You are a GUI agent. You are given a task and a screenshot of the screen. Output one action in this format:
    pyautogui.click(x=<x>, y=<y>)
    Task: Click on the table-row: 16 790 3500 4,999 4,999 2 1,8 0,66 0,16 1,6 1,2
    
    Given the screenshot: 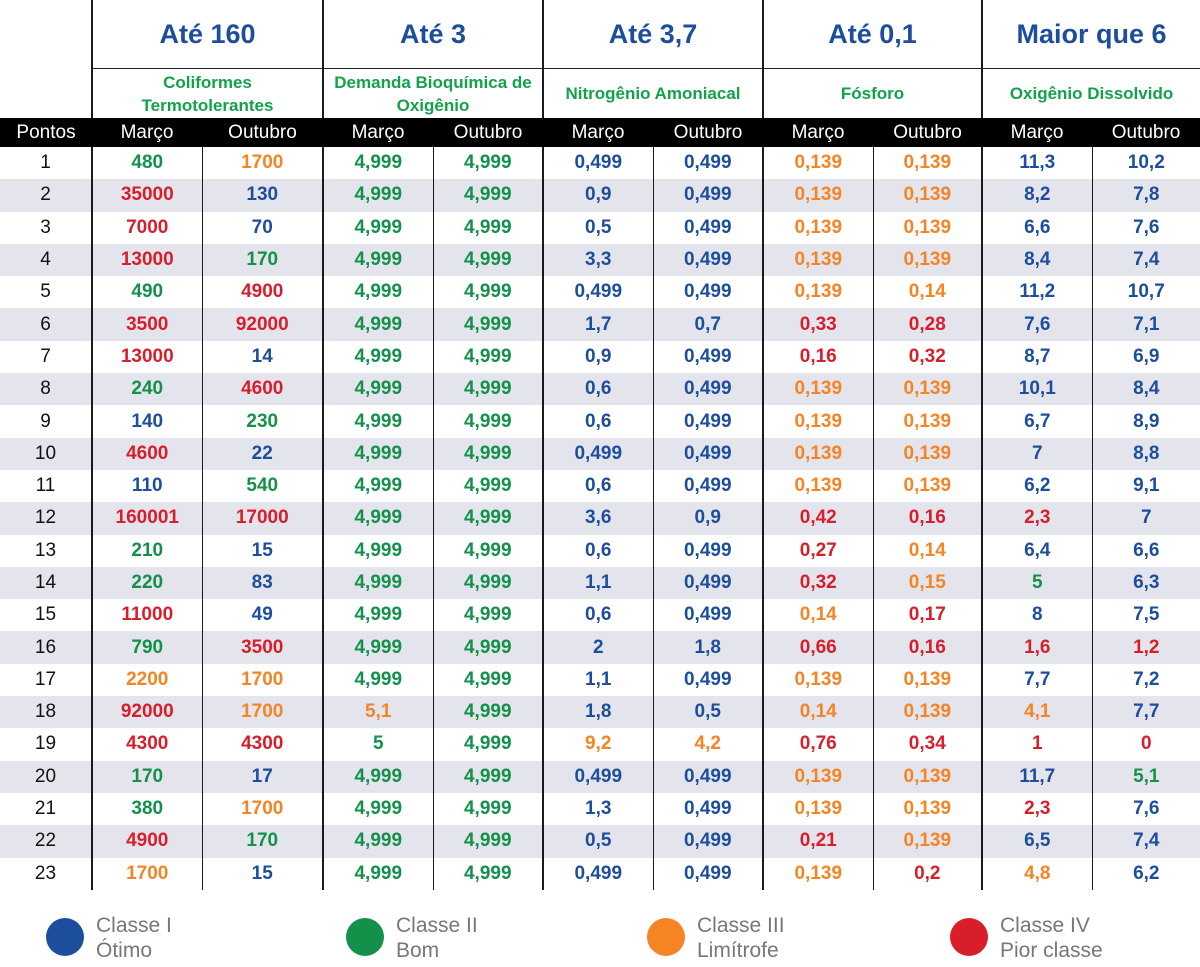 What is the action you would take?
    pyautogui.click(x=600, y=647)
    